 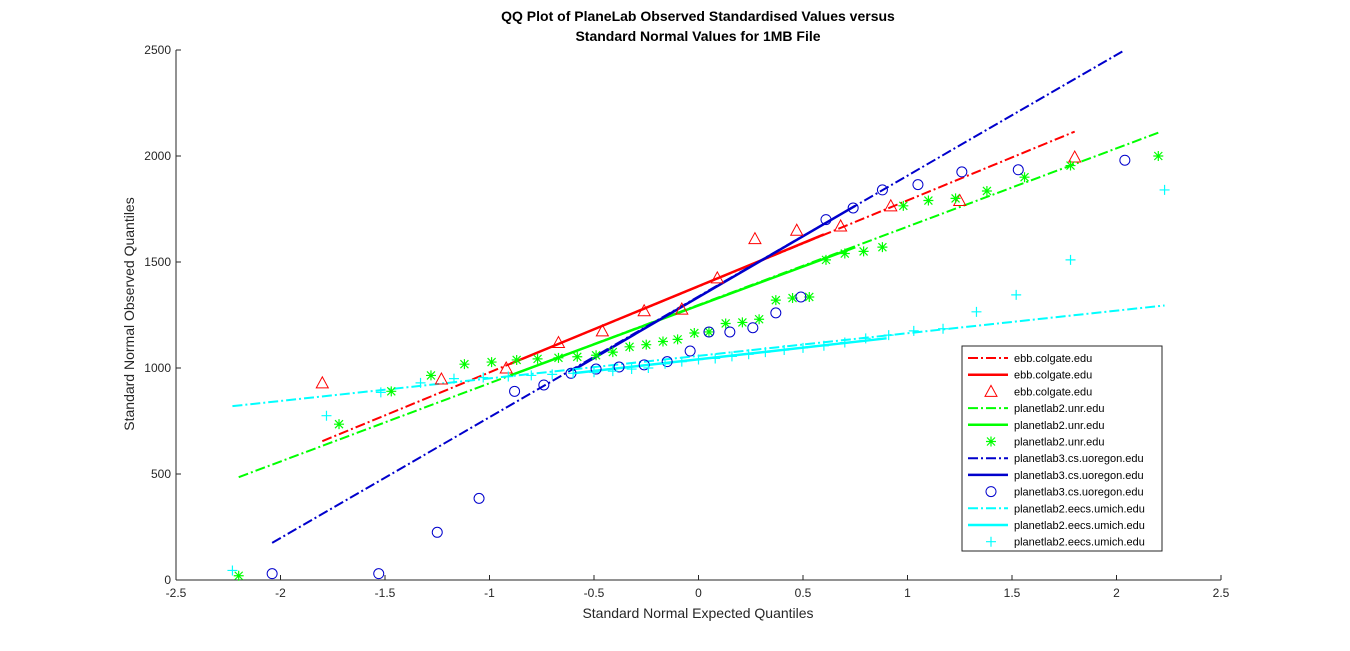 What do you see at coordinates (907, 593) in the screenshot?
I see `x-tick-label: 1` at bounding box center [907, 593].